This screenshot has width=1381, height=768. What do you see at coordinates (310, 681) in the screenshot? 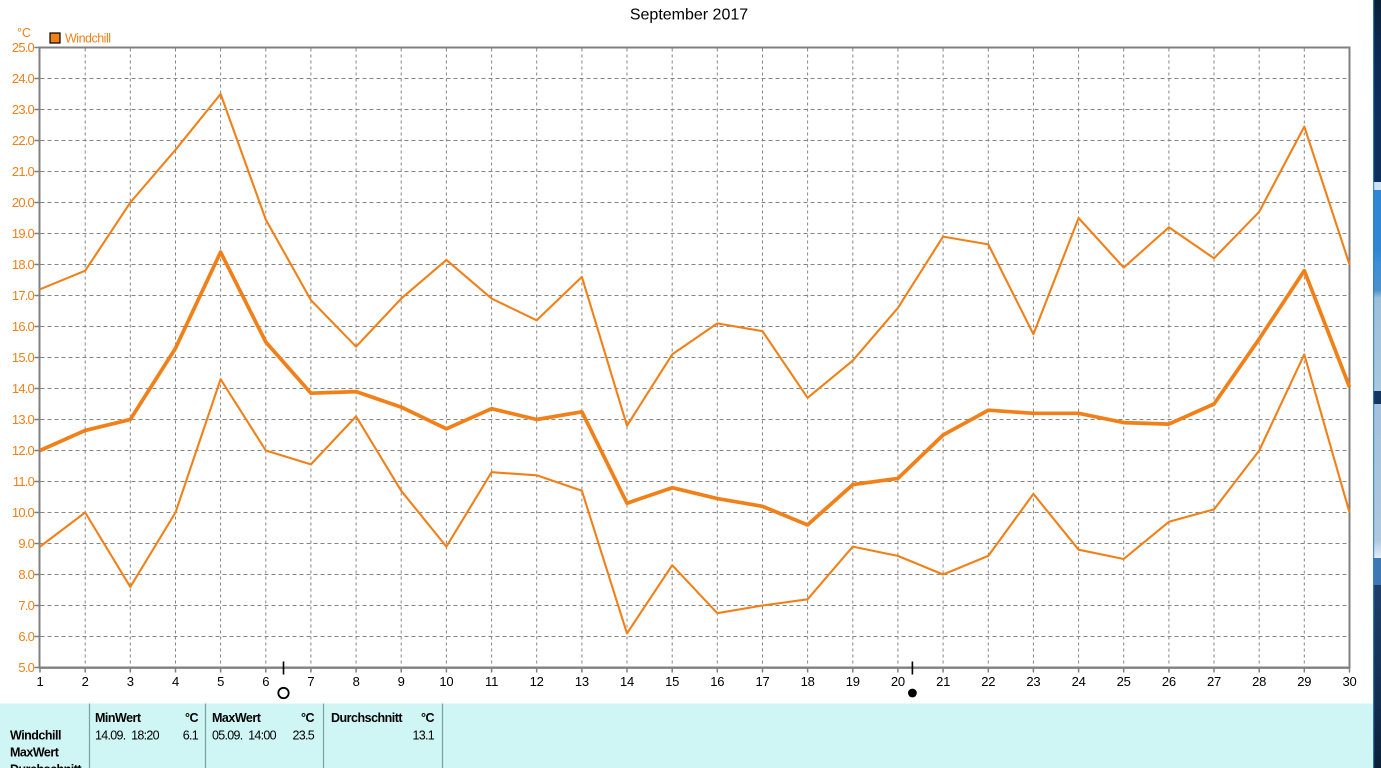
I see `svg-text: 7` at bounding box center [310, 681].